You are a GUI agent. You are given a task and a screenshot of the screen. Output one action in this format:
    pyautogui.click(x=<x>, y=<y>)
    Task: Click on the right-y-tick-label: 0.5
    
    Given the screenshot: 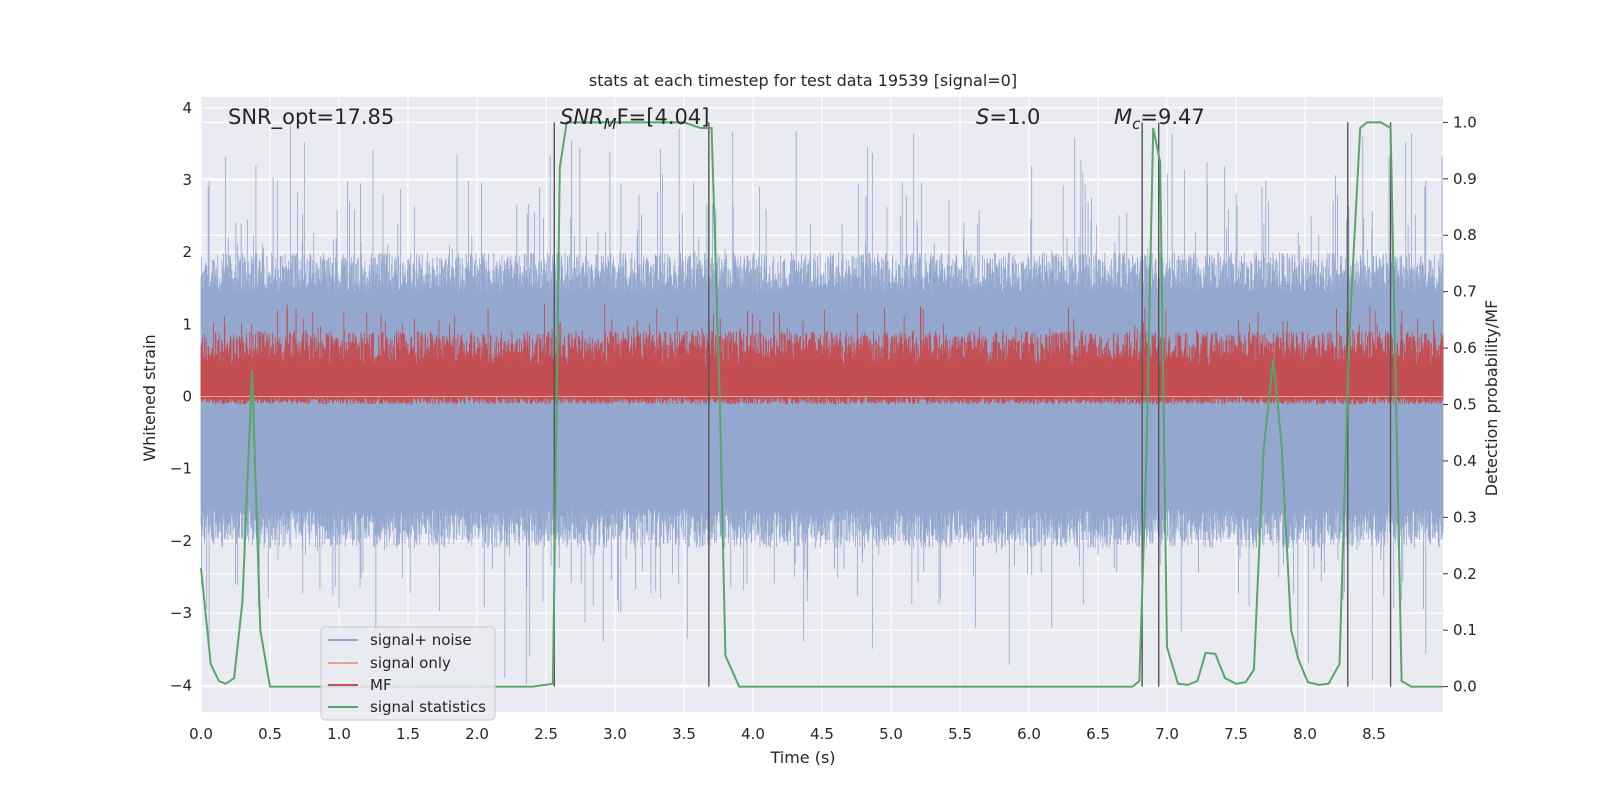 What is the action you would take?
    pyautogui.click(x=1465, y=405)
    